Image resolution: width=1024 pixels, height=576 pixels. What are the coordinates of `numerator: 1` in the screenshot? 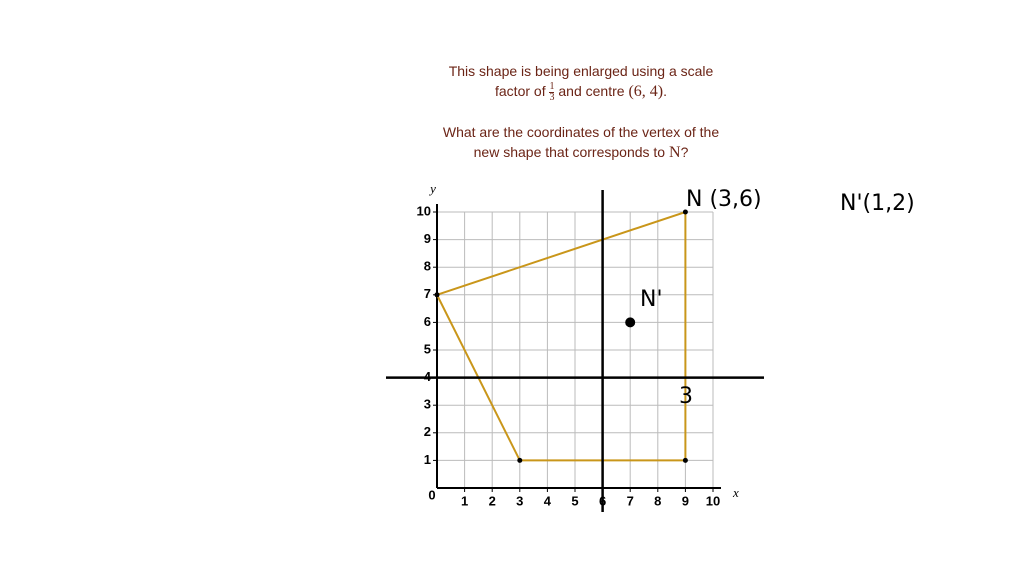 It's located at (552, 86).